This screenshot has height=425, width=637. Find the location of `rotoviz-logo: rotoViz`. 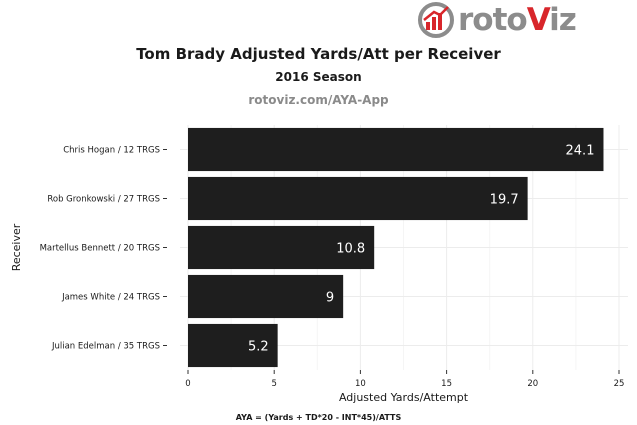

rotoviz-logo: rotoViz is located at coordinates (495, 20).